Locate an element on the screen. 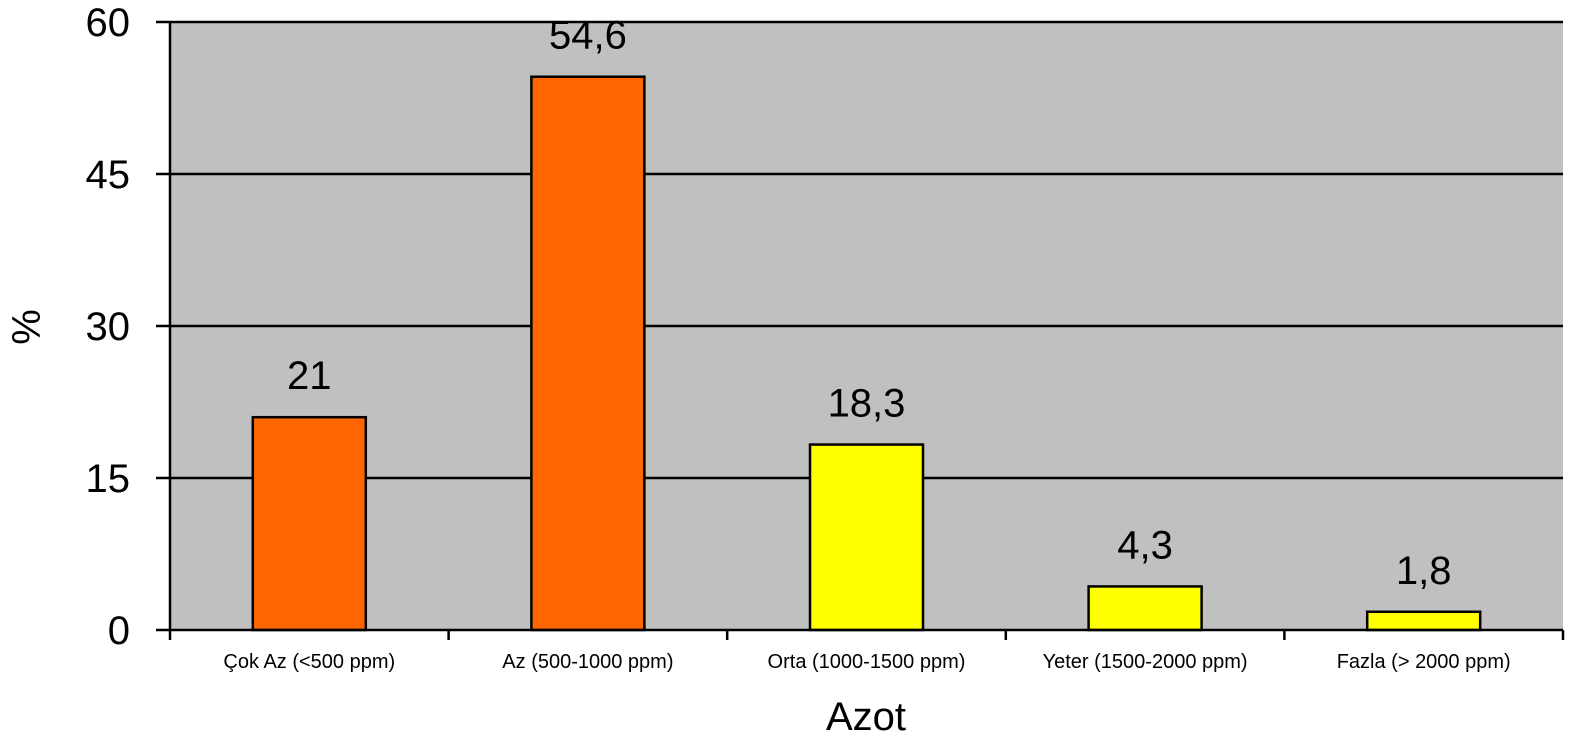 The image size is (1581, 745). x-tick-label: Orta (1000-1500 ppm) is located at coordinates (867, 662).